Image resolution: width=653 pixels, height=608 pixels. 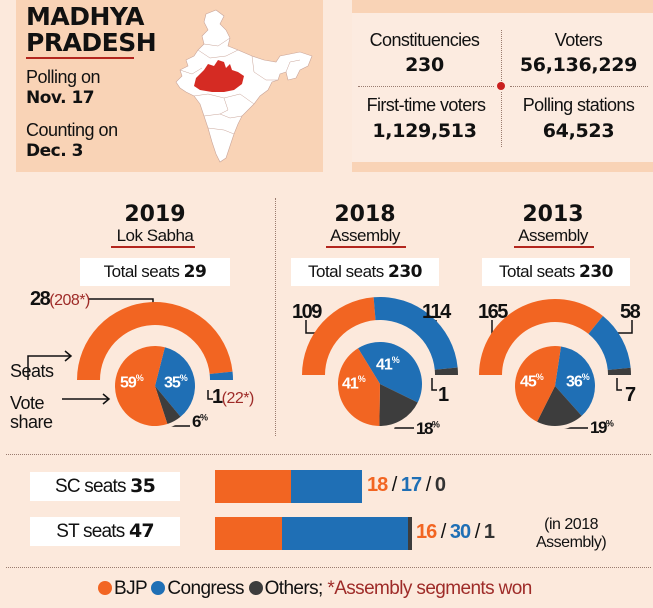 What do you see at coordinates (559, 406) in the screenshot?
I see `chart-2013-vote-slice-others` at bounding box center [559, 406].